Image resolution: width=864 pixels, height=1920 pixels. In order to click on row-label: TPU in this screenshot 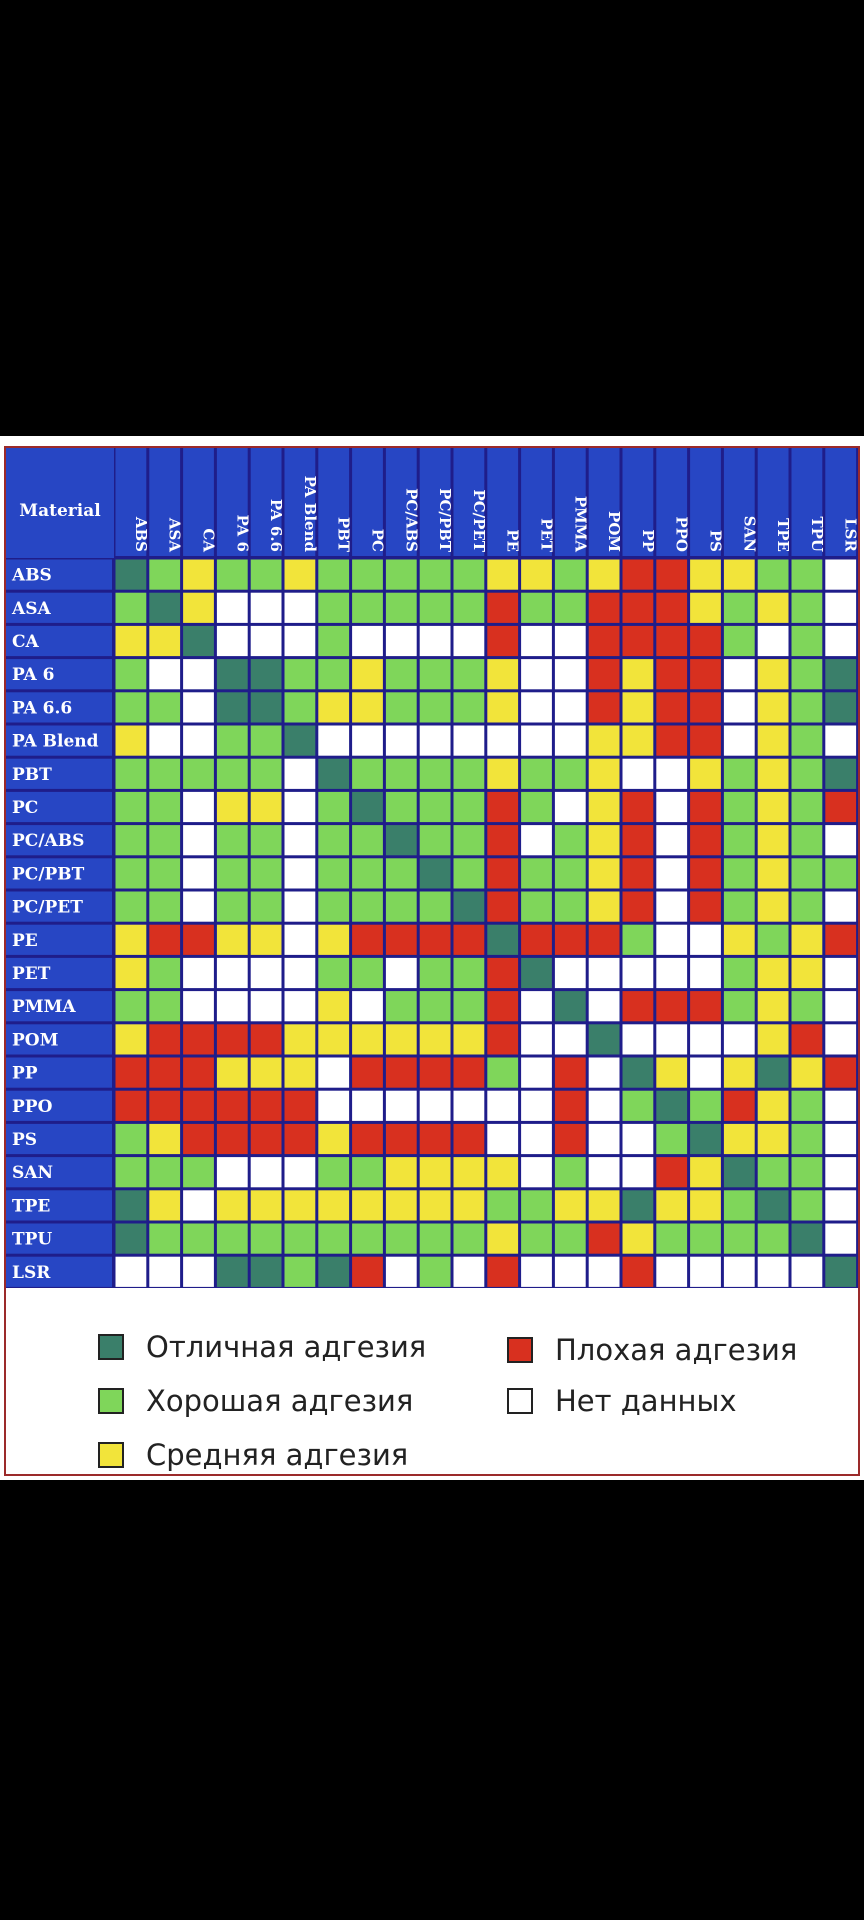, I will do `click(32, 1240)`.